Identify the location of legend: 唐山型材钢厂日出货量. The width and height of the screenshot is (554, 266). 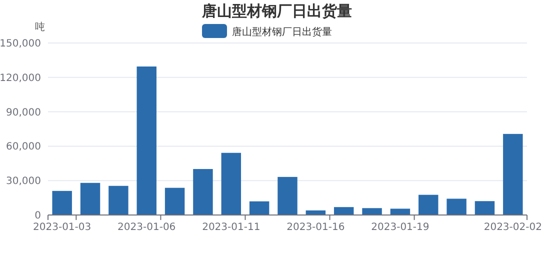
(267, 31).